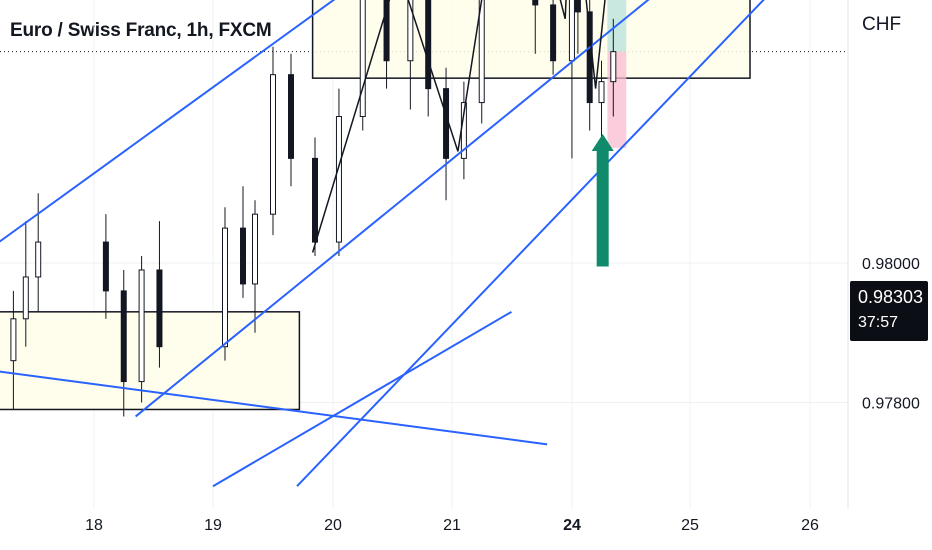 The height and width of the screenshot is (550, 932). I want to click on position-zones, so click(617, 74).